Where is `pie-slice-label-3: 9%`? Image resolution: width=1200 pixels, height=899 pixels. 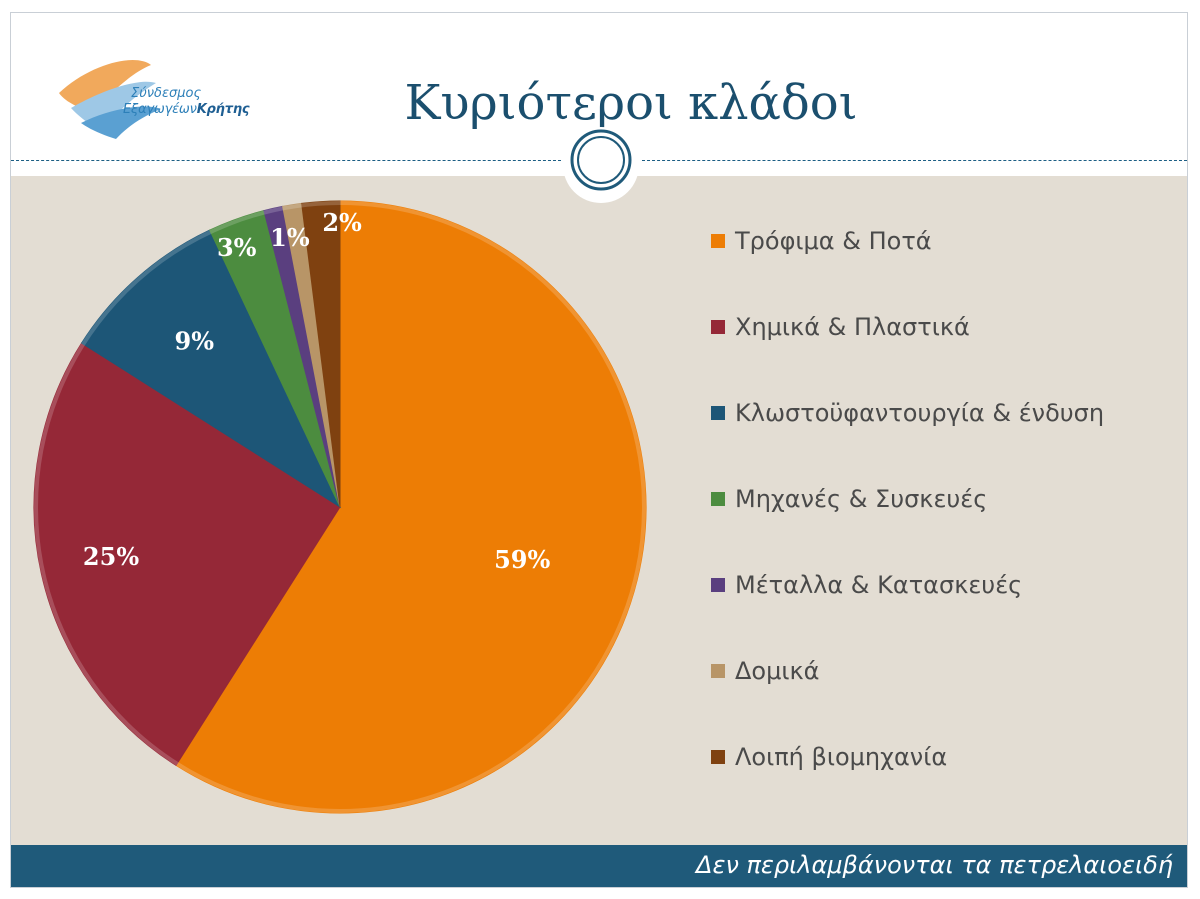
pie-slice-label-3: 9% is located at coordinates (195, 341).